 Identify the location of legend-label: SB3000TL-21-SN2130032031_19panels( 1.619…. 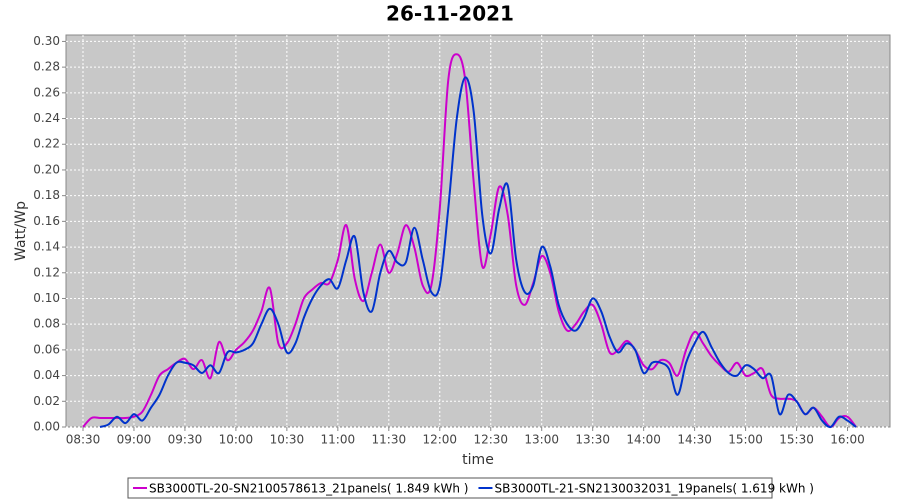
(653, 489).